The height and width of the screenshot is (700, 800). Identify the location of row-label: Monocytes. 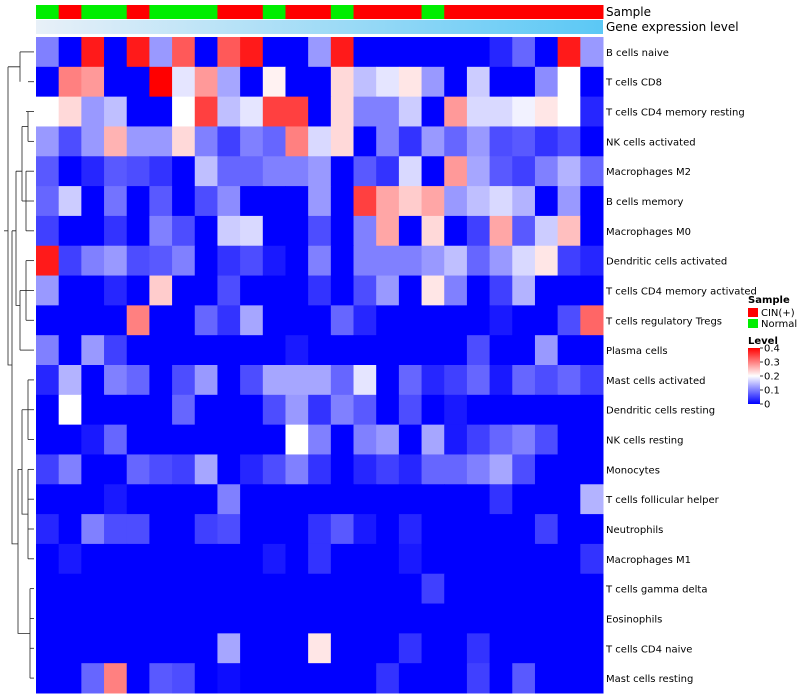
(633, 470).